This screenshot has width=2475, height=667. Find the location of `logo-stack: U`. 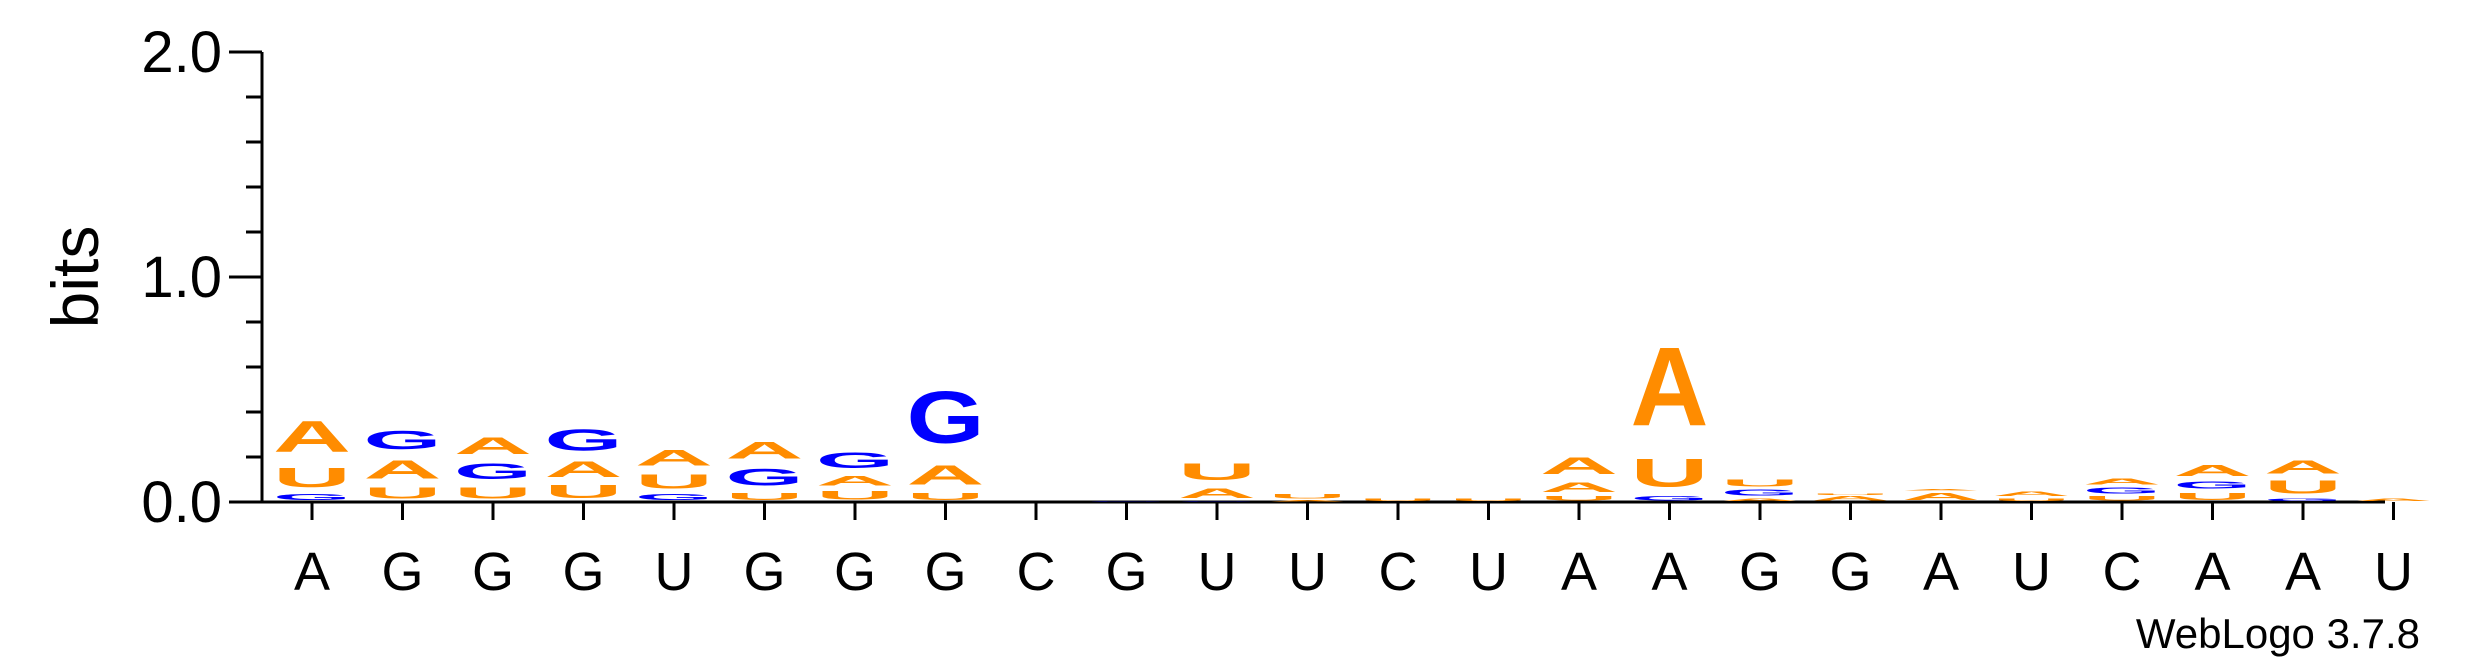

logo-stack: U is located at coordinates (1398, 500).